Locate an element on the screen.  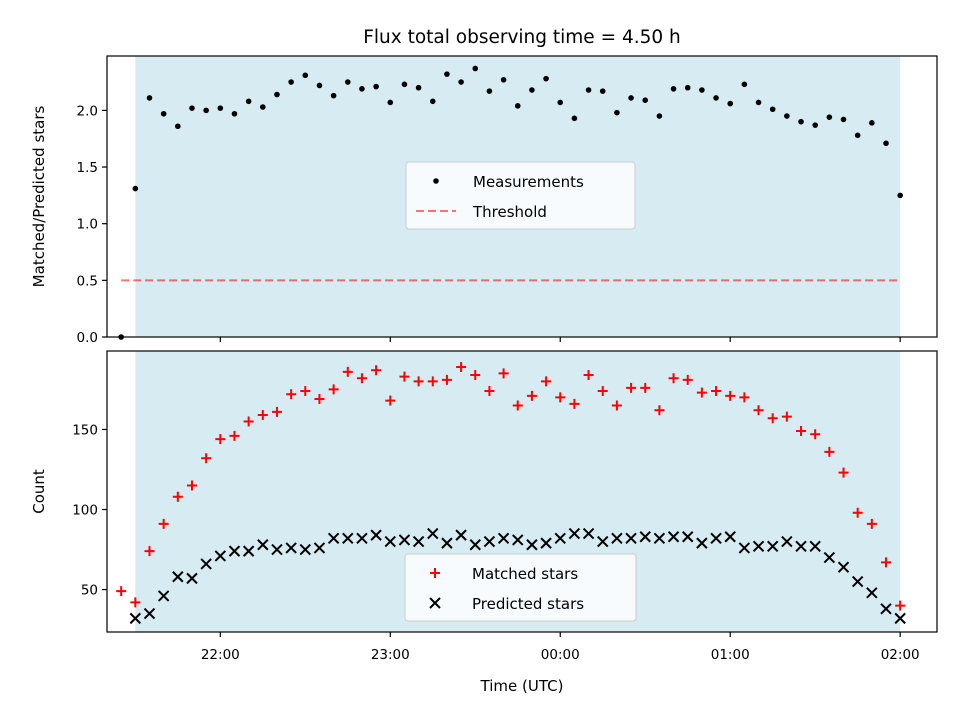
y-tick-label: 150 is located at coordinates (85, 430).